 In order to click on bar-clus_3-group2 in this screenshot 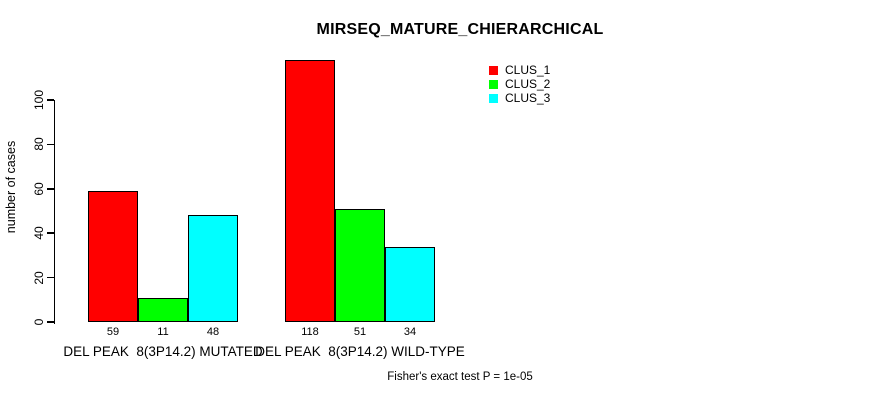, I will do `click(410, 284)`.